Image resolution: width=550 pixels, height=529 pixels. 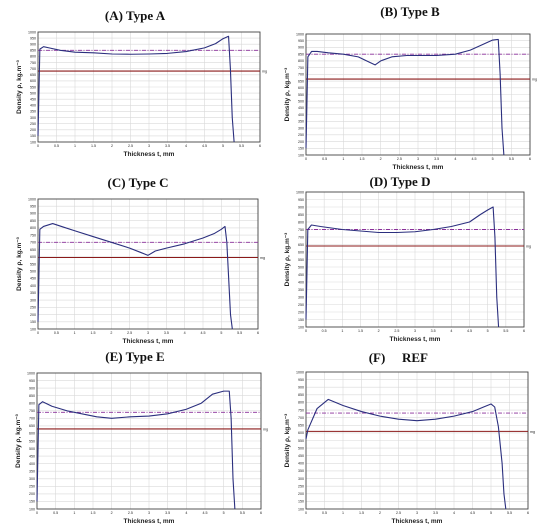 I want to click on y-tick-label: 750, so click(x=301, y=410).